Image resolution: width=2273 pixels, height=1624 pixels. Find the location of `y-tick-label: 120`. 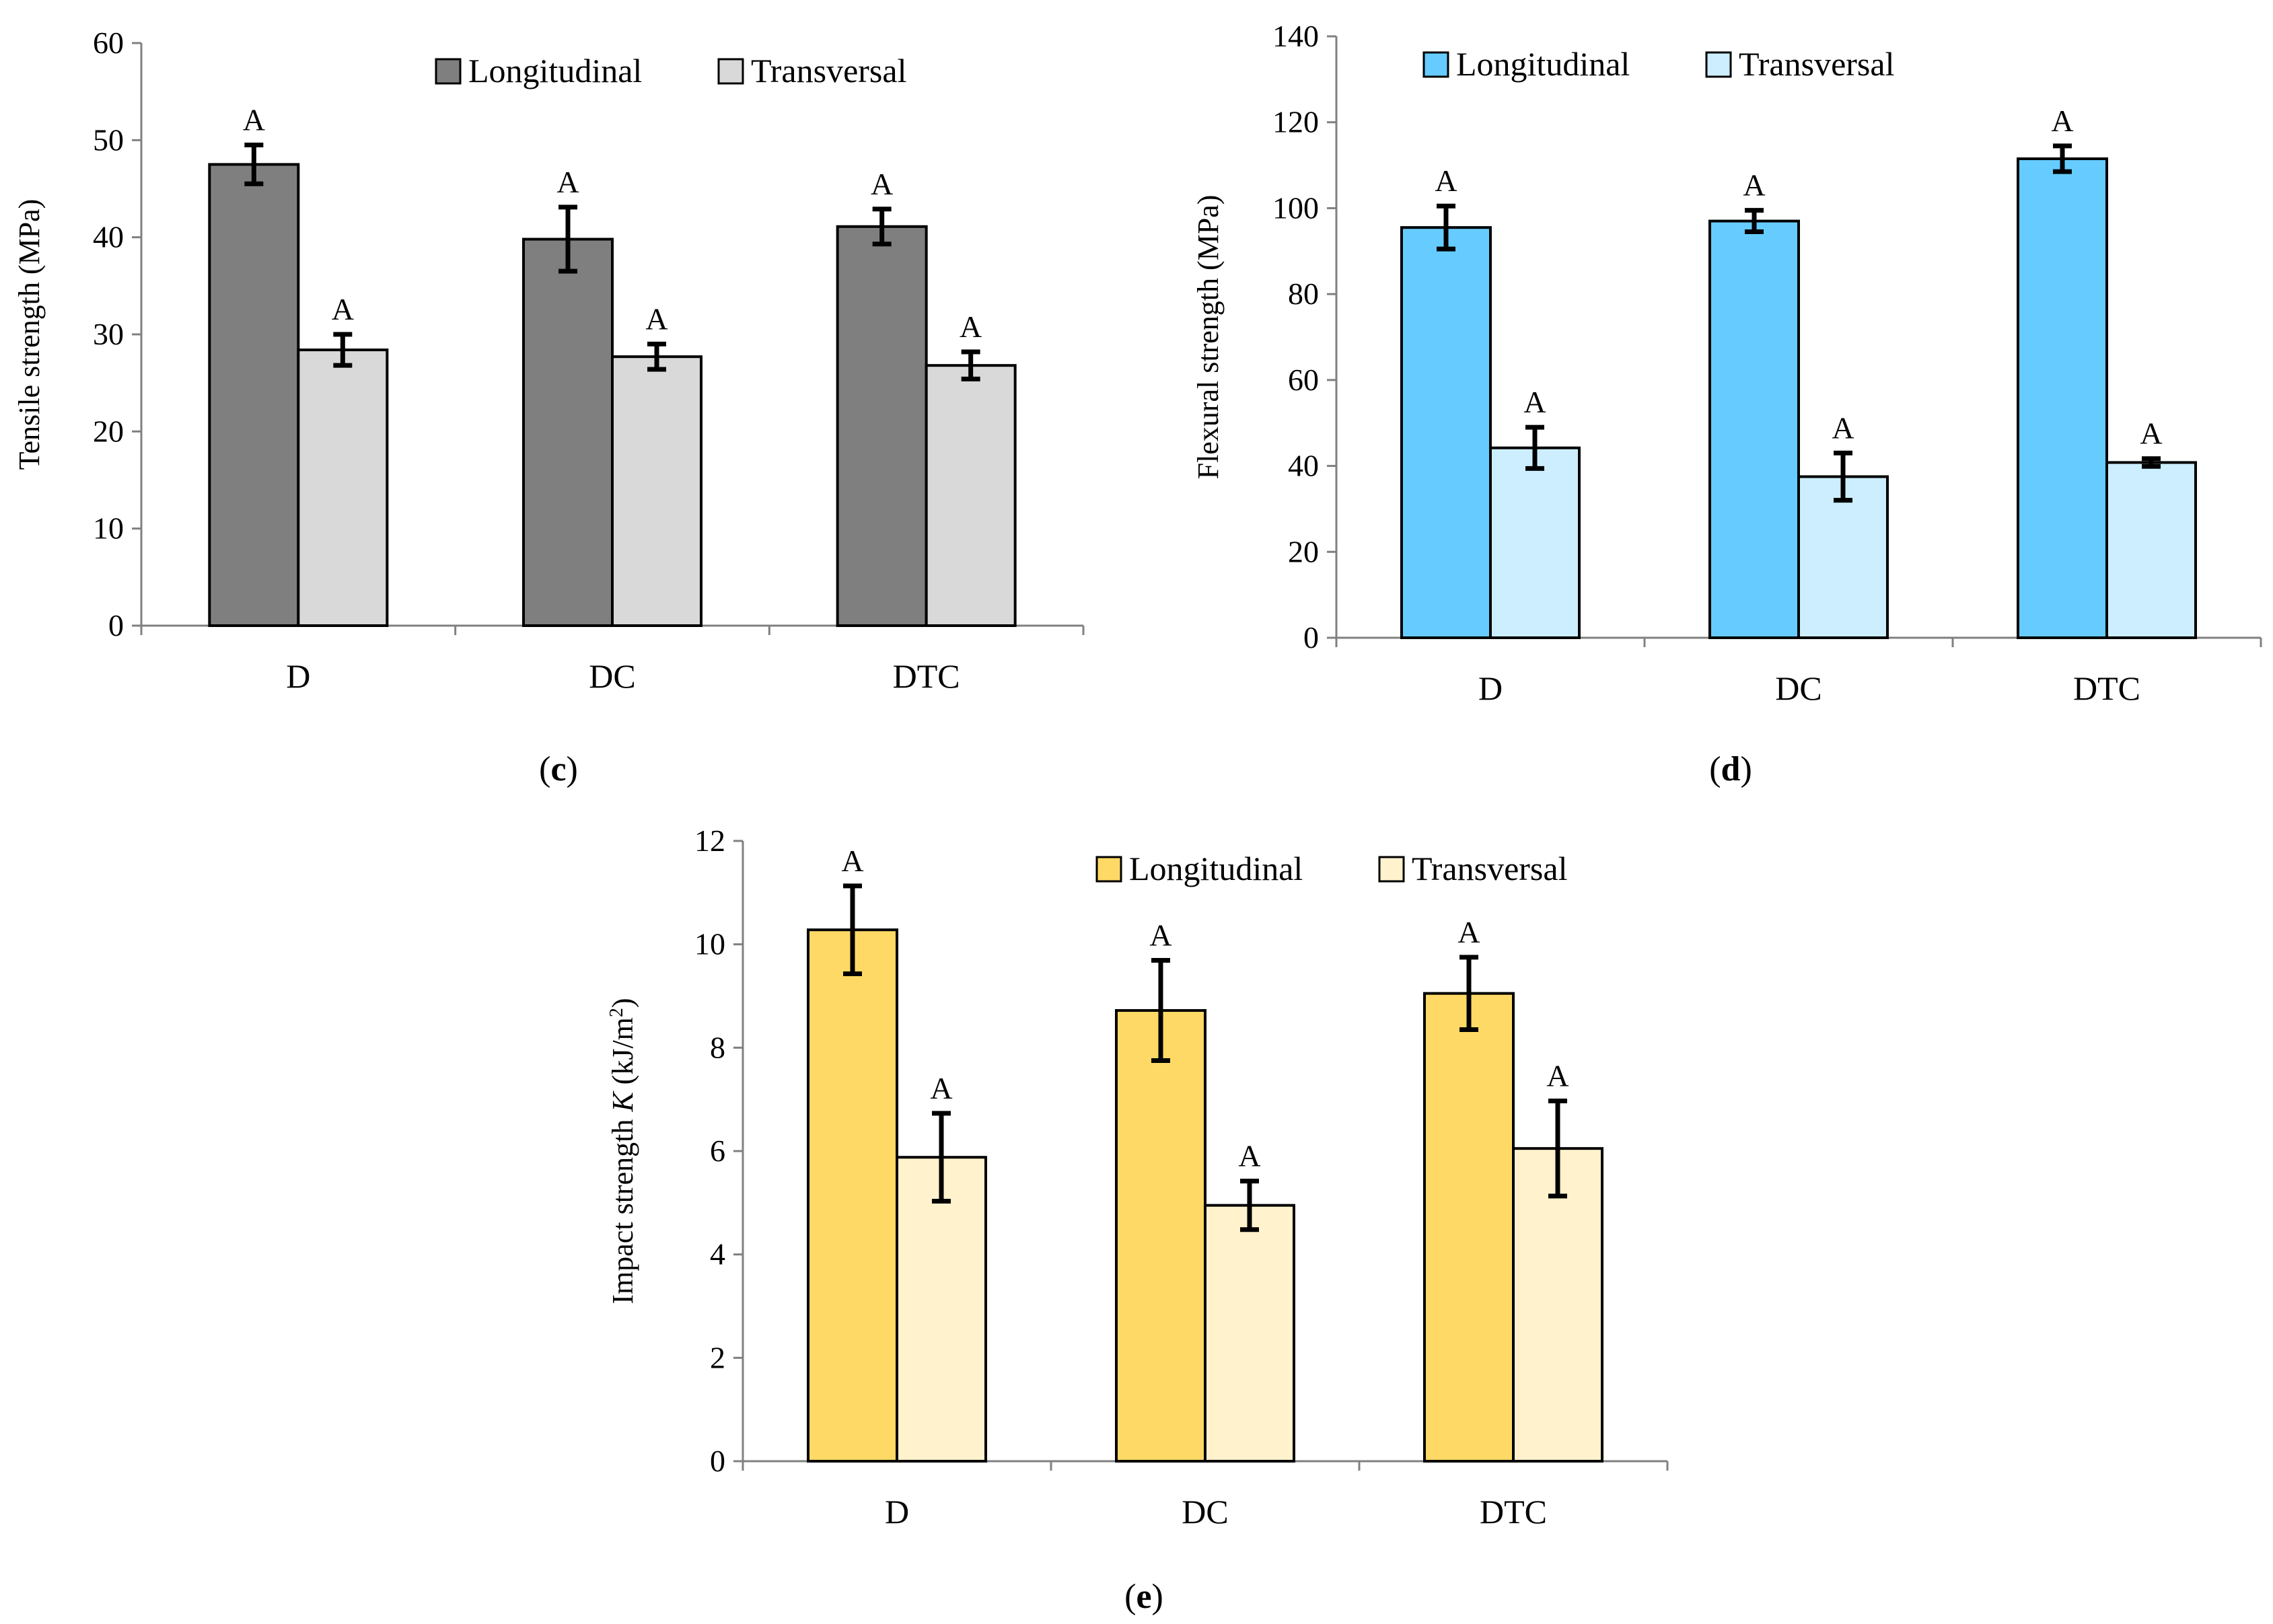

y-tick-label: 120 is located at coordinates (1295, 122).